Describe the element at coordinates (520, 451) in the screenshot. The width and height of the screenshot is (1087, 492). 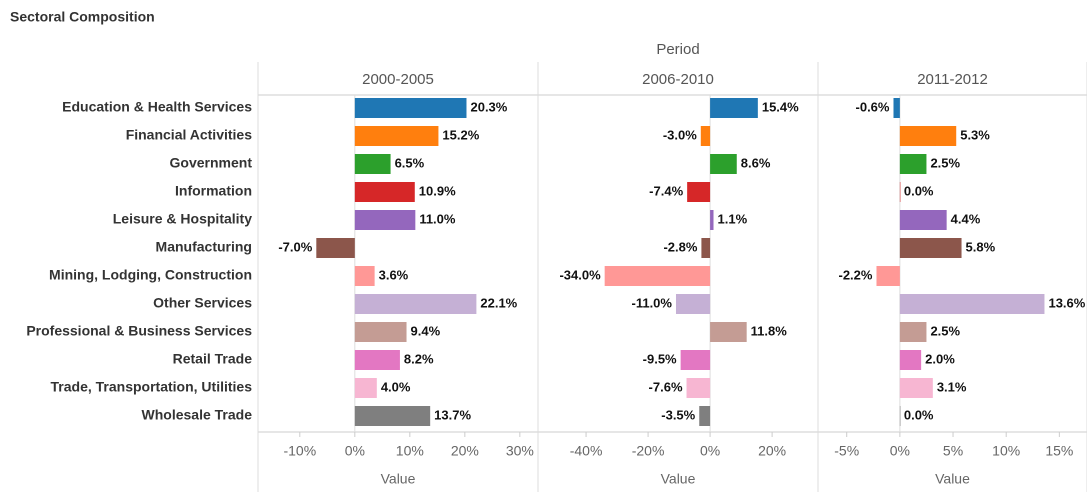
I see `x-tick-label: 30%` at that location.